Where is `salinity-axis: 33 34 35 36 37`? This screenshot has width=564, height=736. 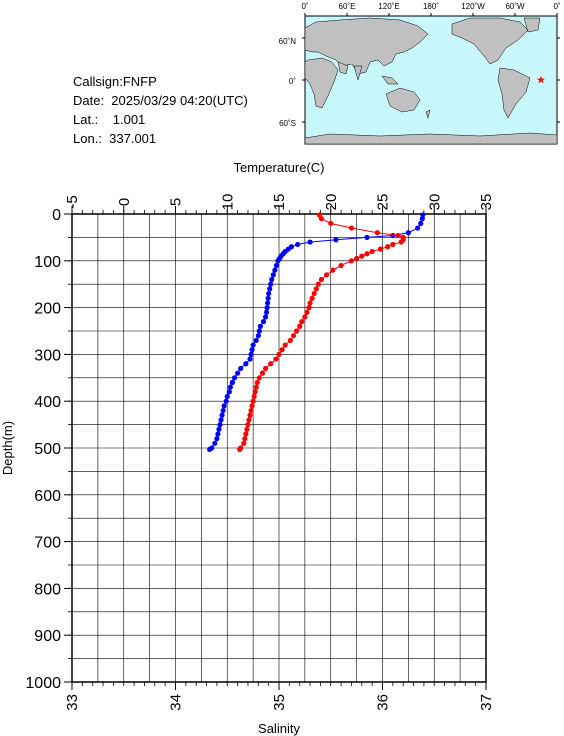 salinity-axis: 33 34 35 36 37 is located at coordinates (279, 696).